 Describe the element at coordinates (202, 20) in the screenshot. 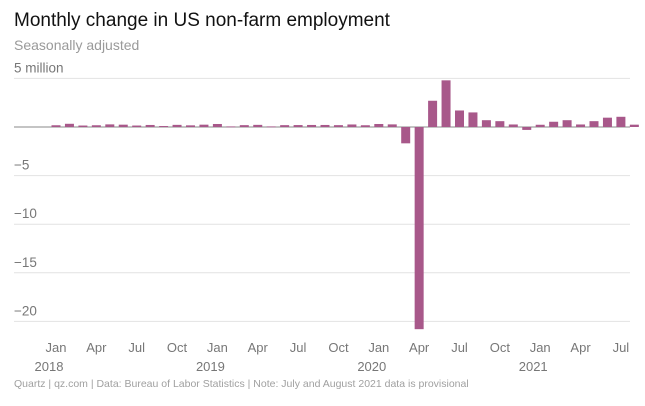

I see `chart-title: Monthly change in US non-farm employment` at that location.